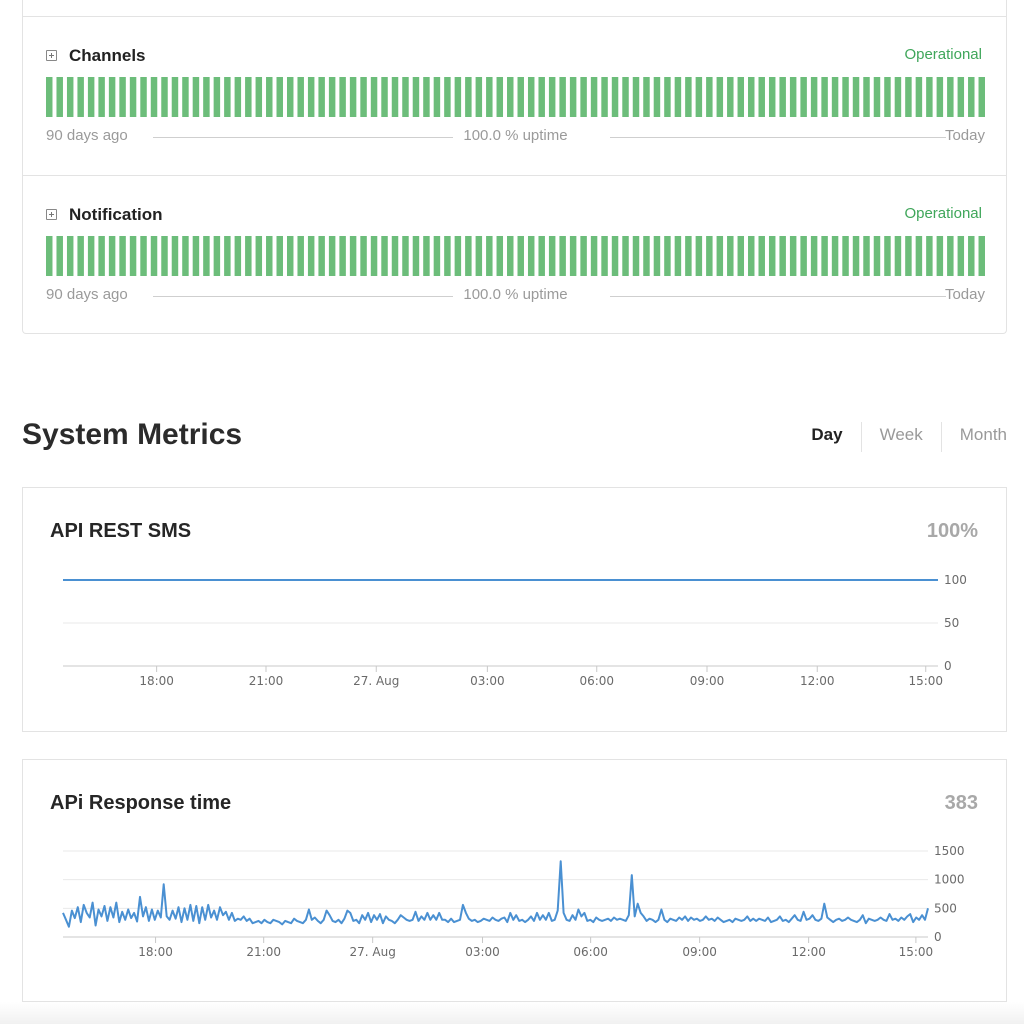 This screenshot has height=1024, width=1024. I want to click on tab-week: Week, so click(900, 437).